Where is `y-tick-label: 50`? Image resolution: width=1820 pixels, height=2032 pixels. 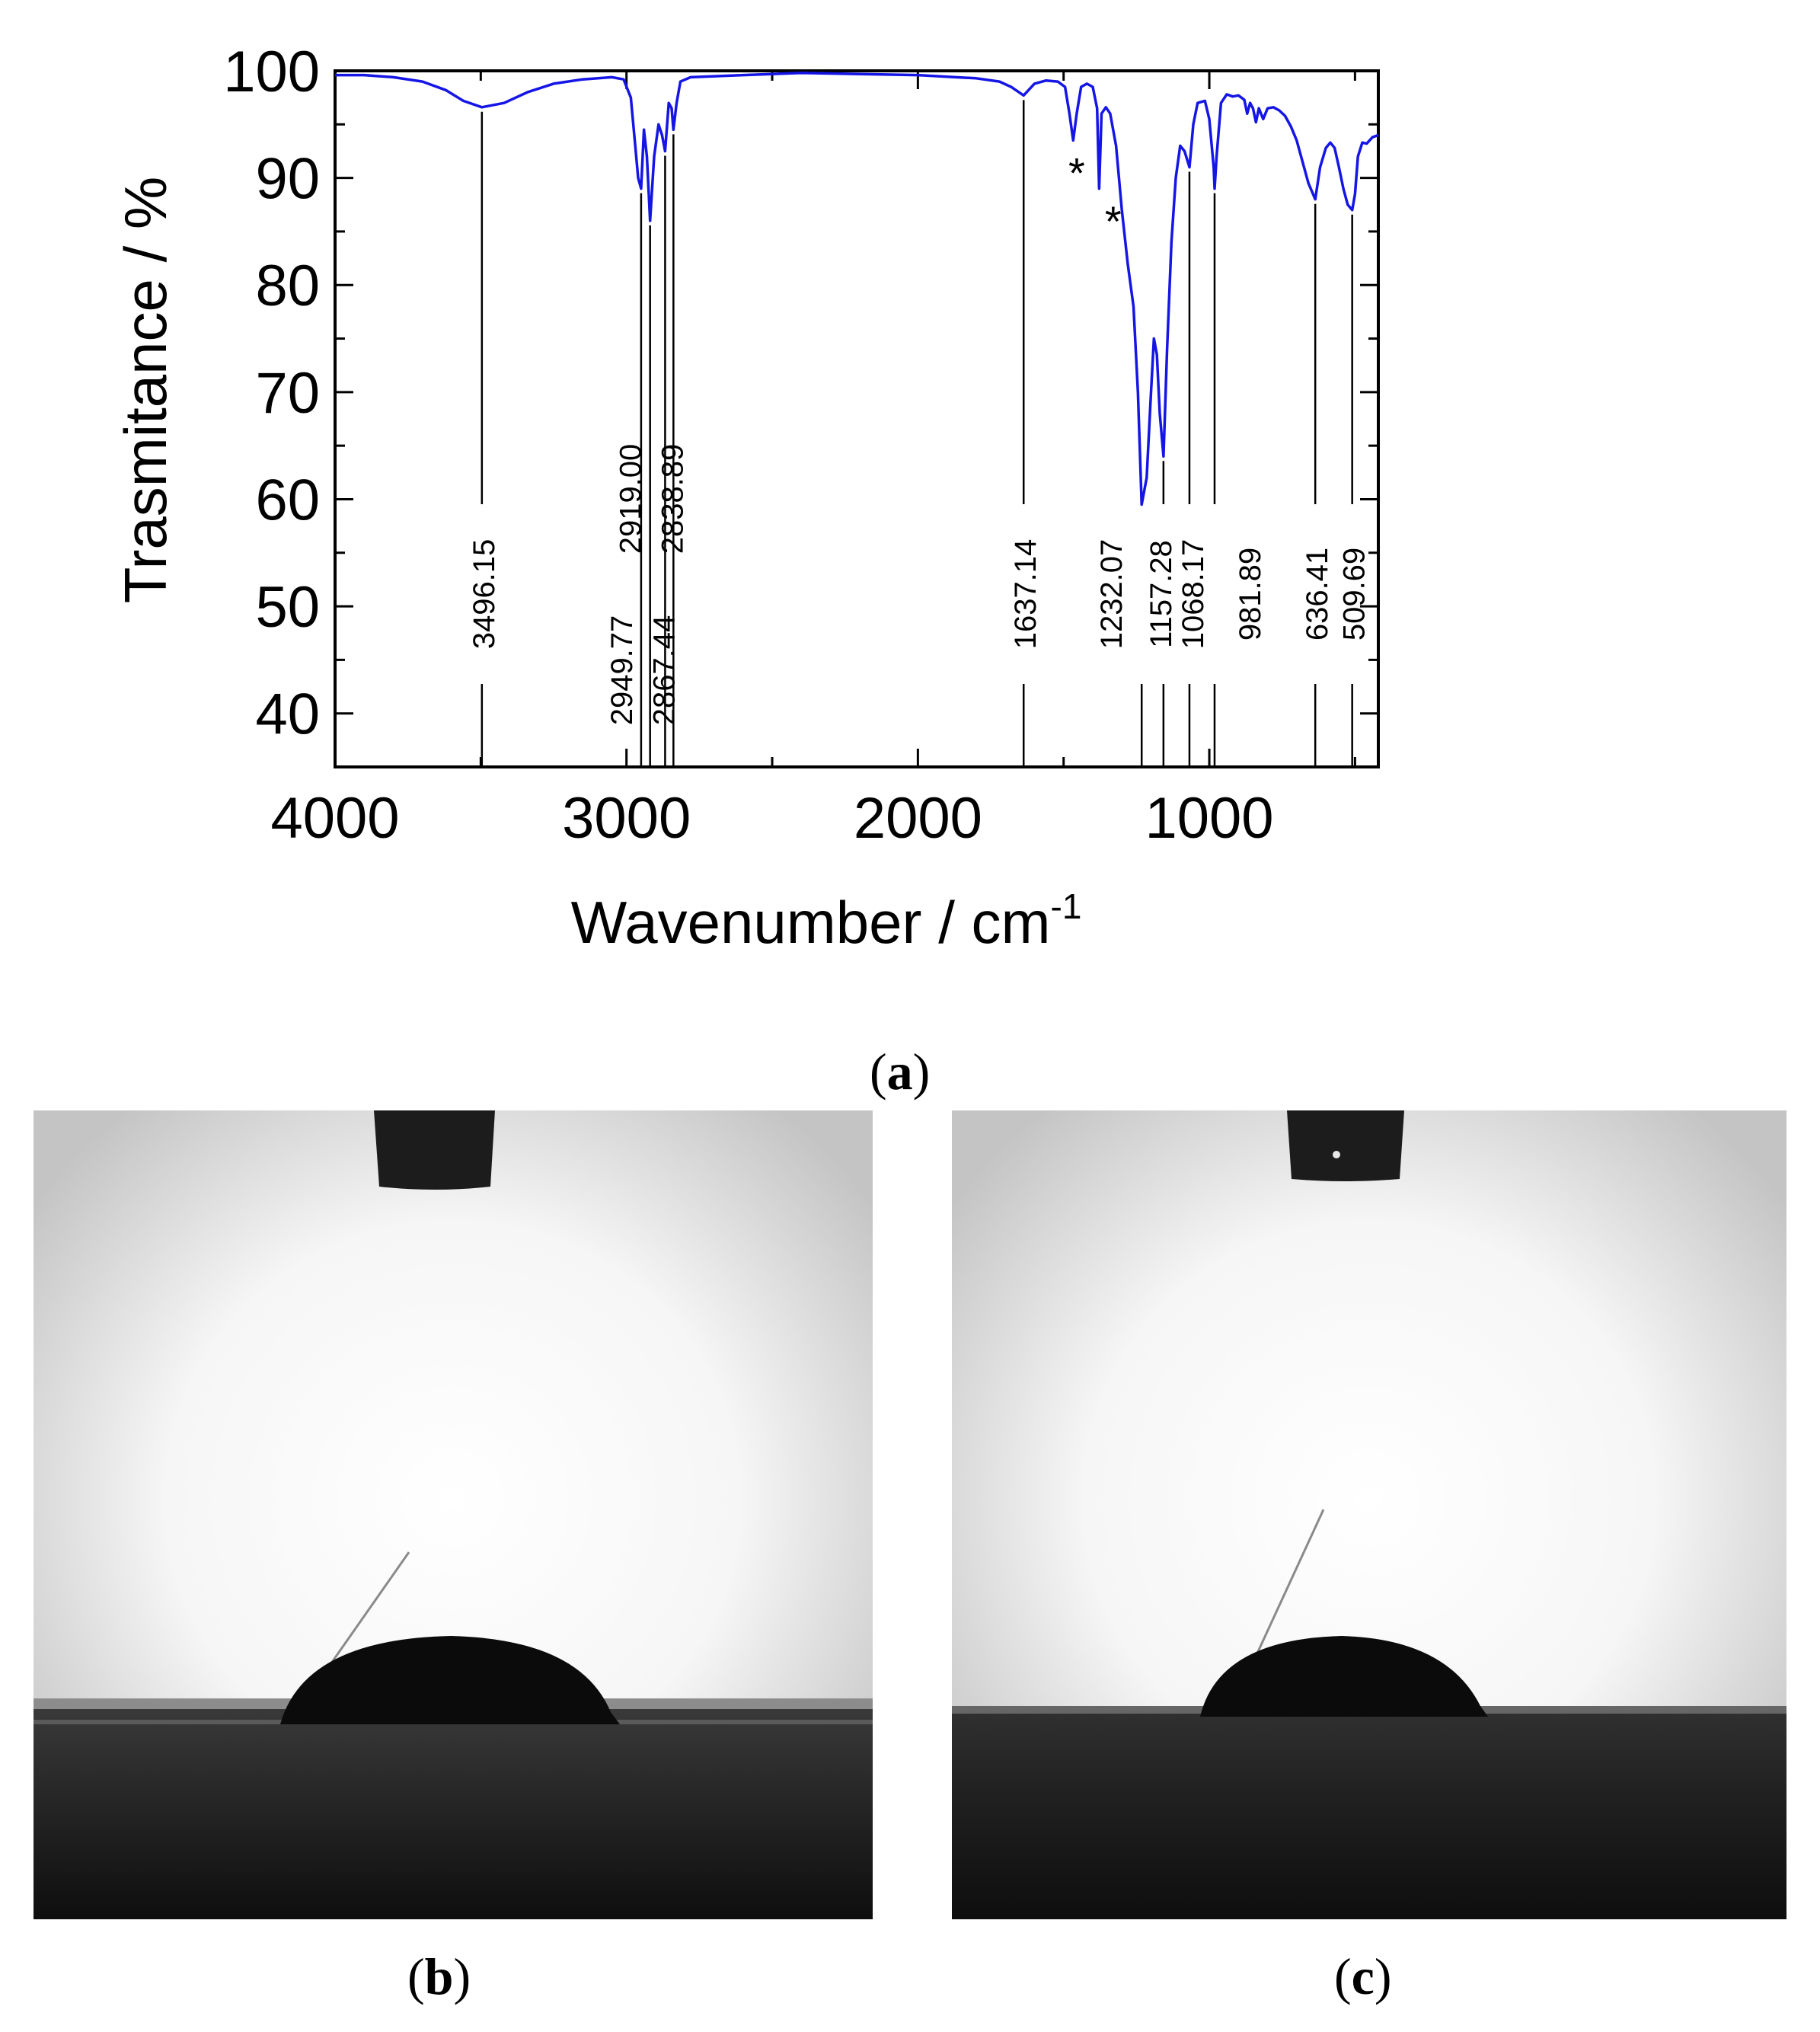 y-tick-label: 50 is located at coordinates (287, 608).